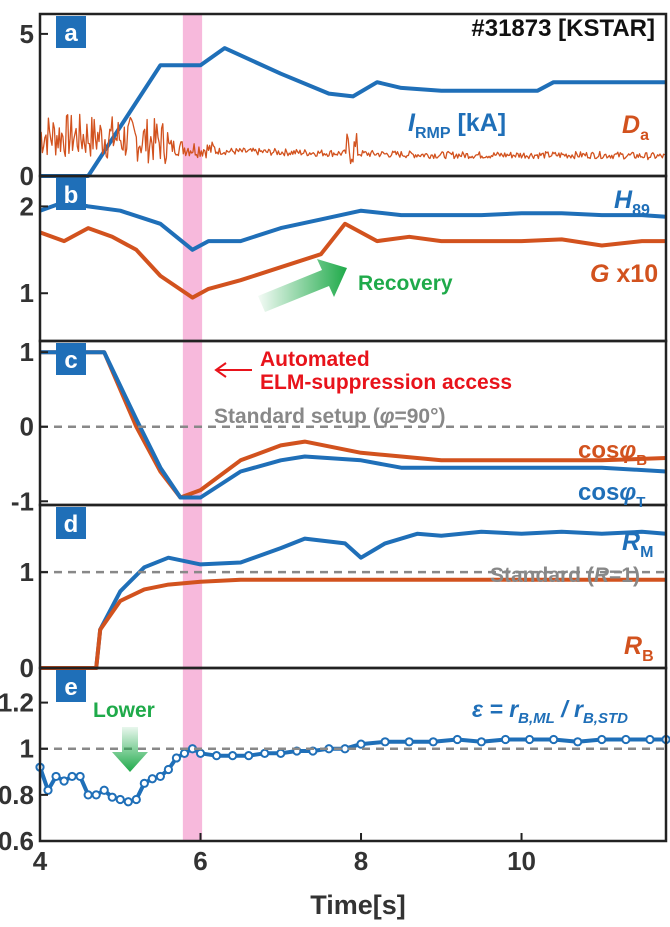  What do you see at coordinates (17, 841) in the screenshot?
I see `y-tick-label: 0.6` at bounding box center [17, 841].